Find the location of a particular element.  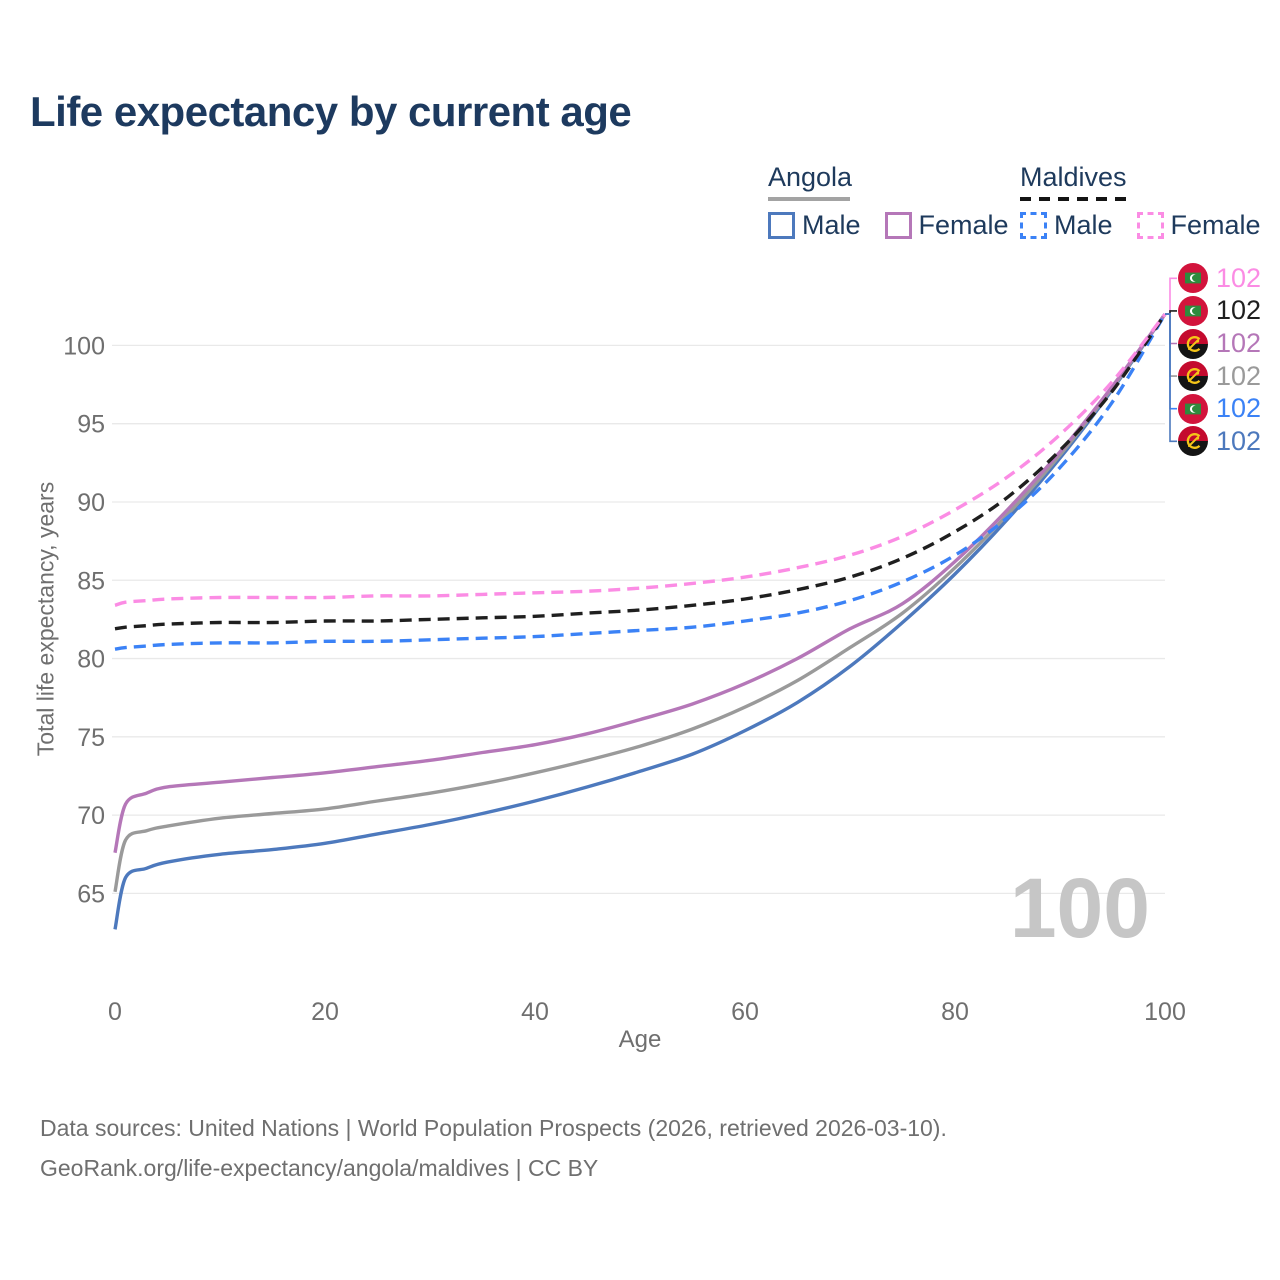

end-label-maldives-both: 102 is located at coordinates (1220, 310).